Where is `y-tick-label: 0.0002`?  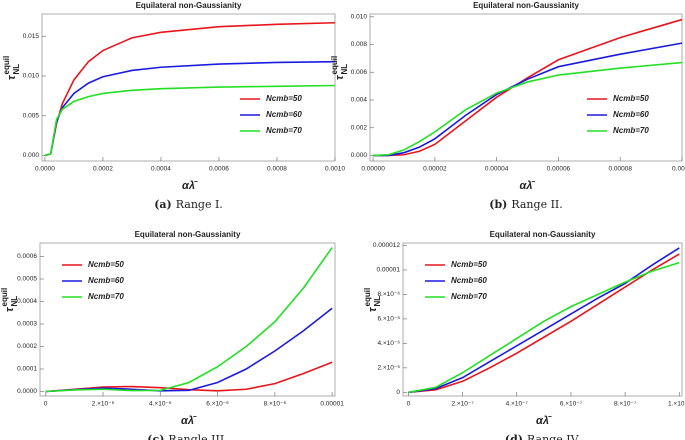 y-tick-label: 0.0002 is located at coordinates (27, 346).